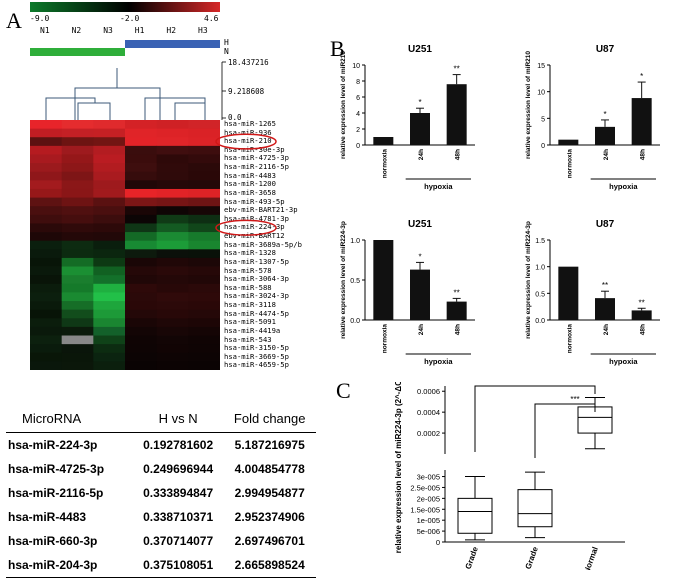 This screenshot has width=700, height=578. What do you see at coordinates (139, 30) in the screenshot?
I see `heatmap-column-label: H1` at bounding box center [139, 30].